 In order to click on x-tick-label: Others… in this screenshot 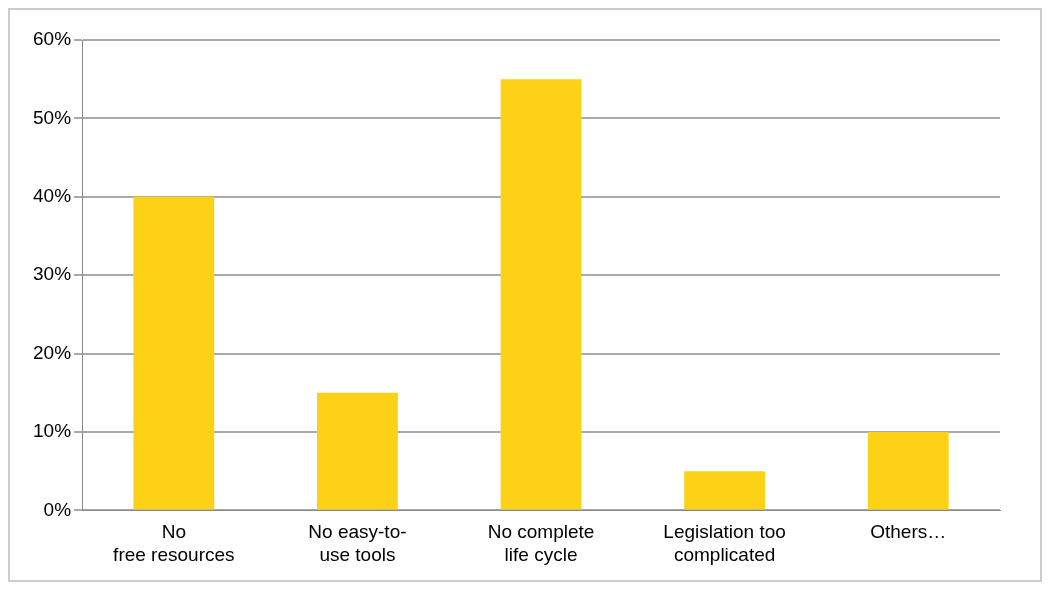, I will do `click(908, 532)`.